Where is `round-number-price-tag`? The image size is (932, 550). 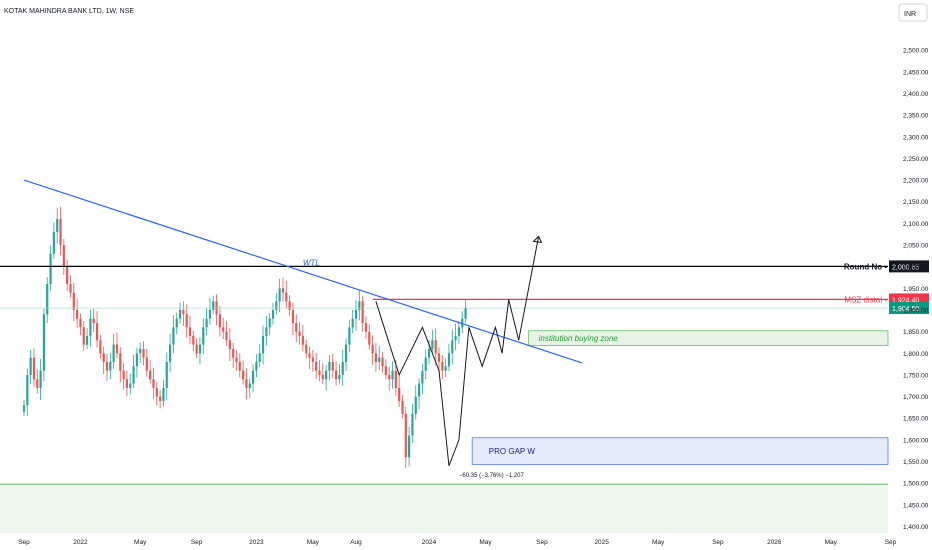
round-number-price-tag is located at coordinates (909, 266).